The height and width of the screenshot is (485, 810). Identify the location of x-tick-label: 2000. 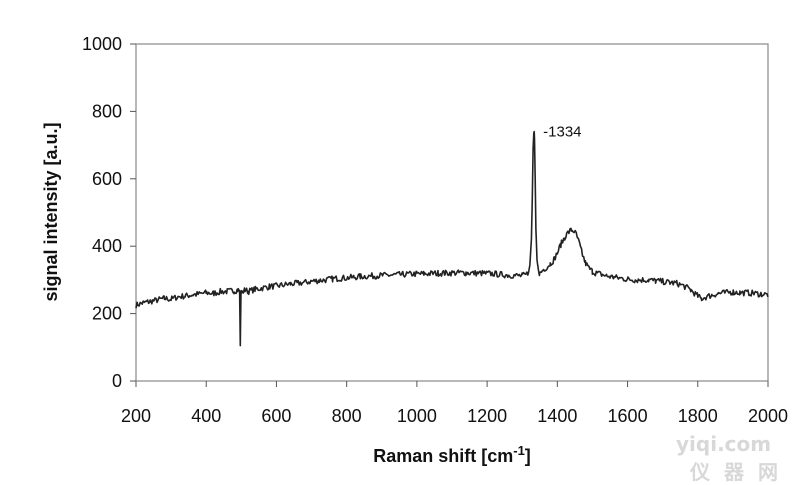
(768, 416).